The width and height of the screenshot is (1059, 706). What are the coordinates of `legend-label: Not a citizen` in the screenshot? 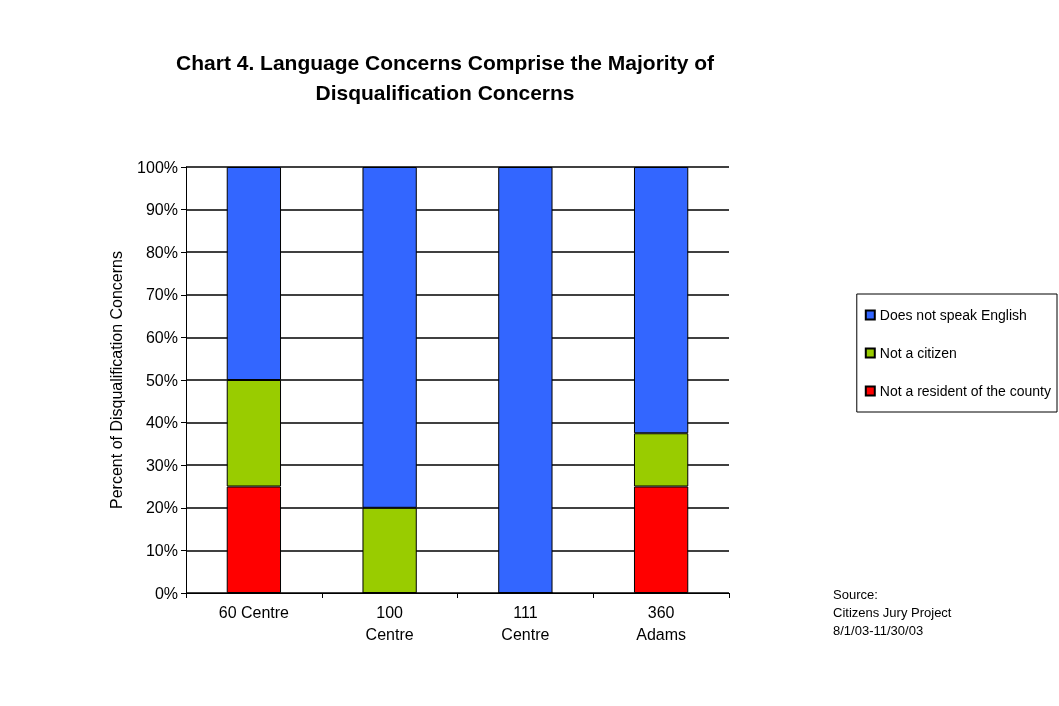 It's located at (918, 353).